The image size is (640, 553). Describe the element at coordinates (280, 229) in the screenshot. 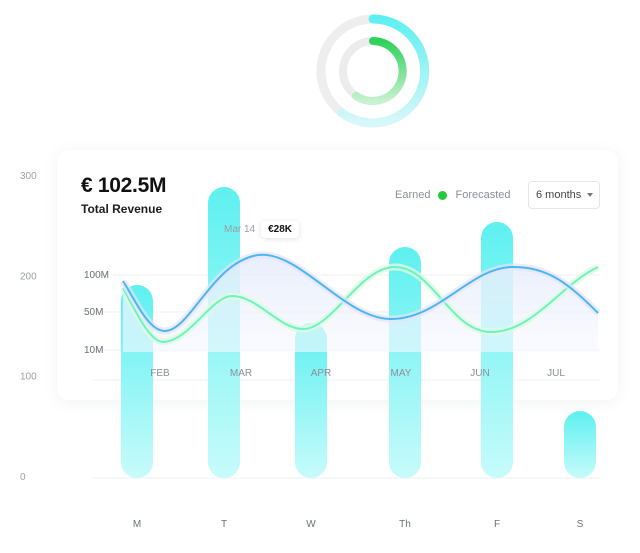

I see `tooltip-value: €28K` at that location.